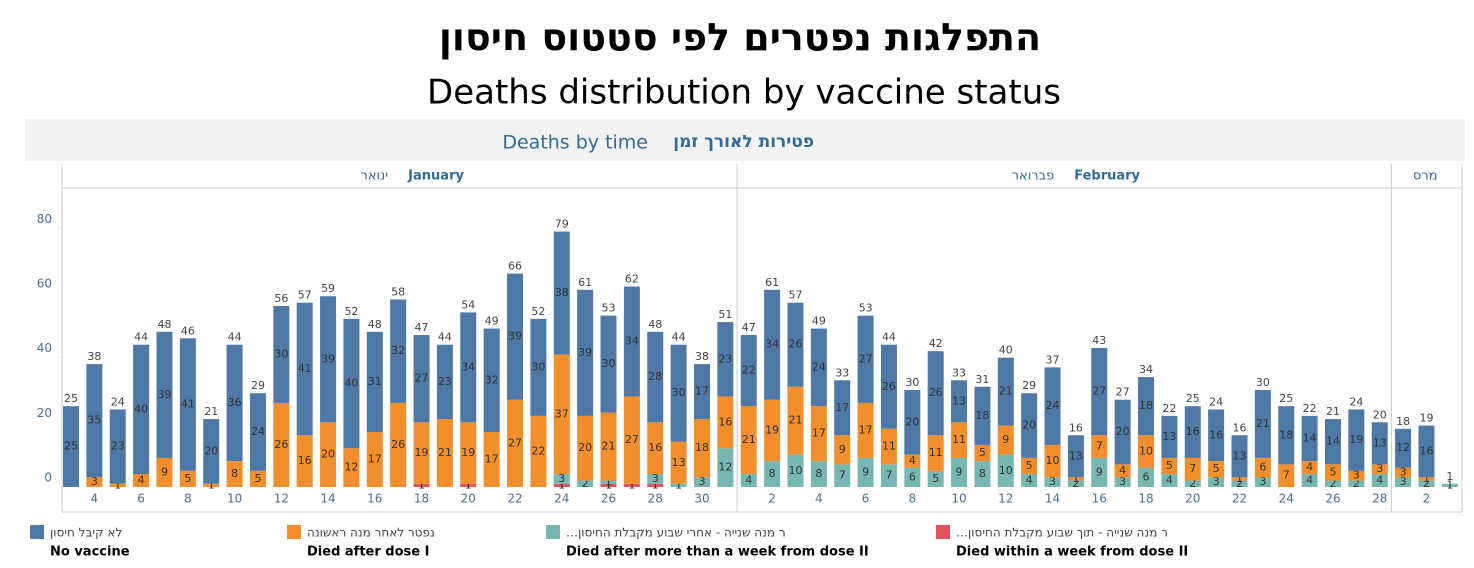  I want to click on total-label: 34, so click(1146, 369).